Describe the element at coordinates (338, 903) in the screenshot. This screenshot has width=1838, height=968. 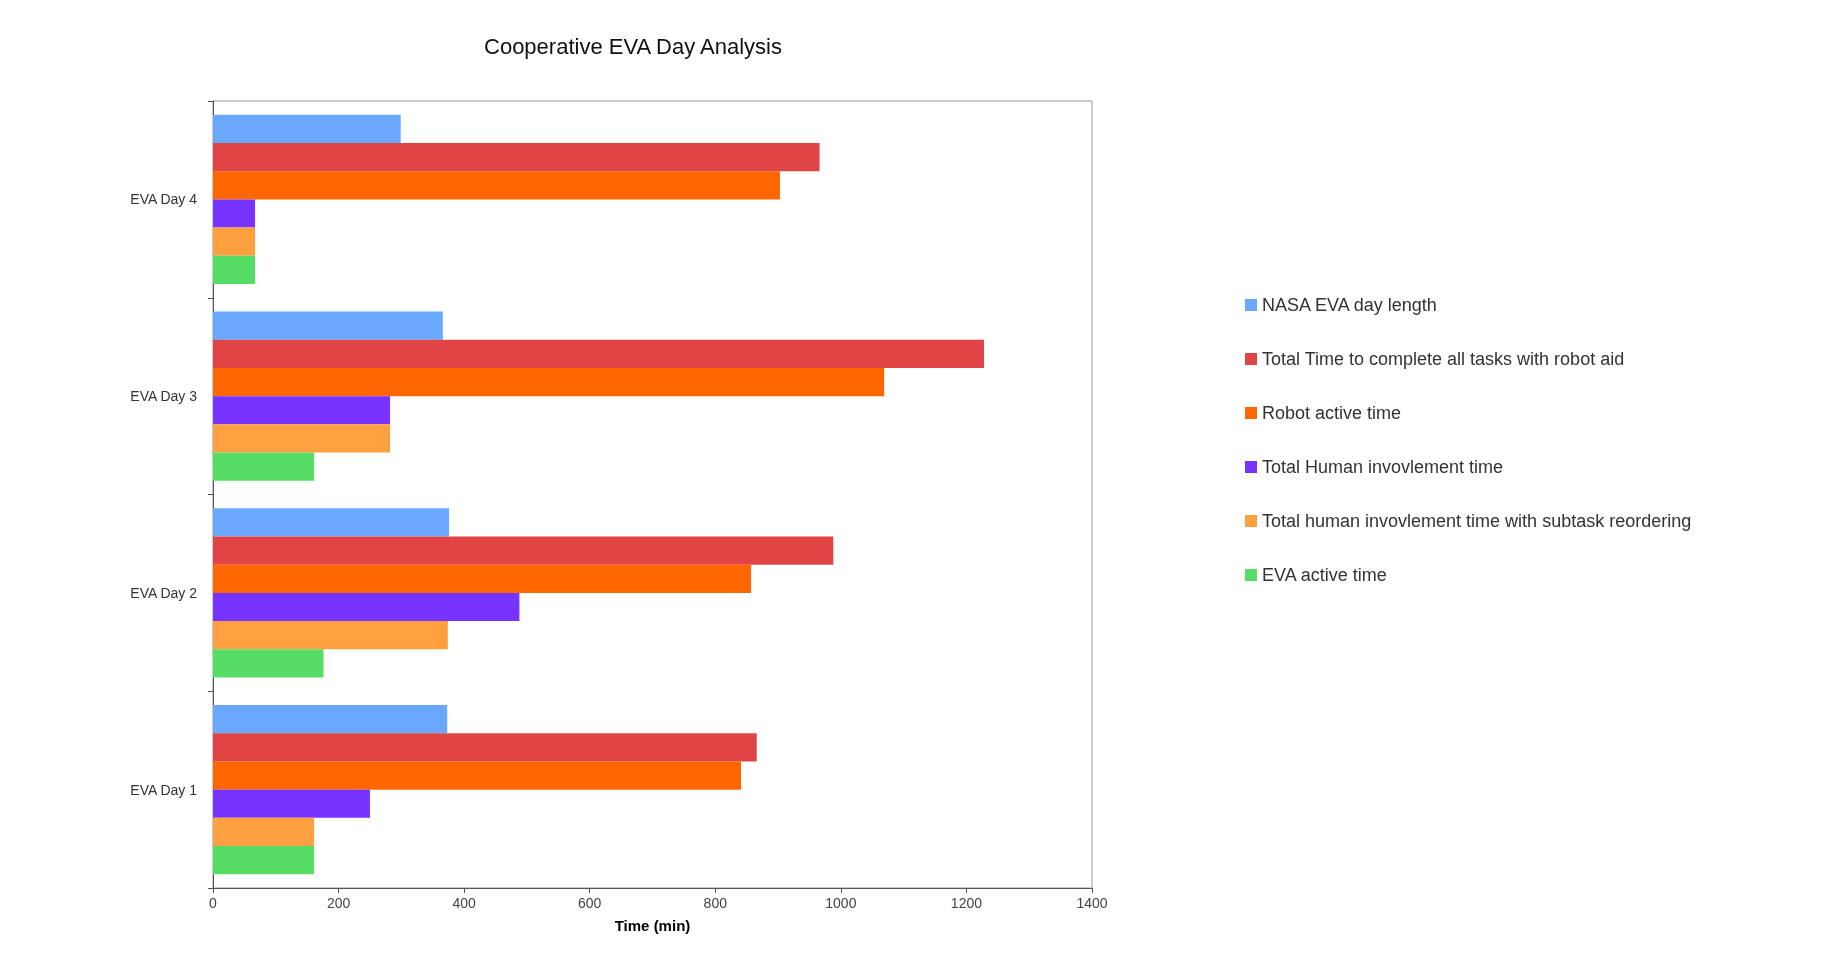
I see `x-tick-label: 200` at that location.